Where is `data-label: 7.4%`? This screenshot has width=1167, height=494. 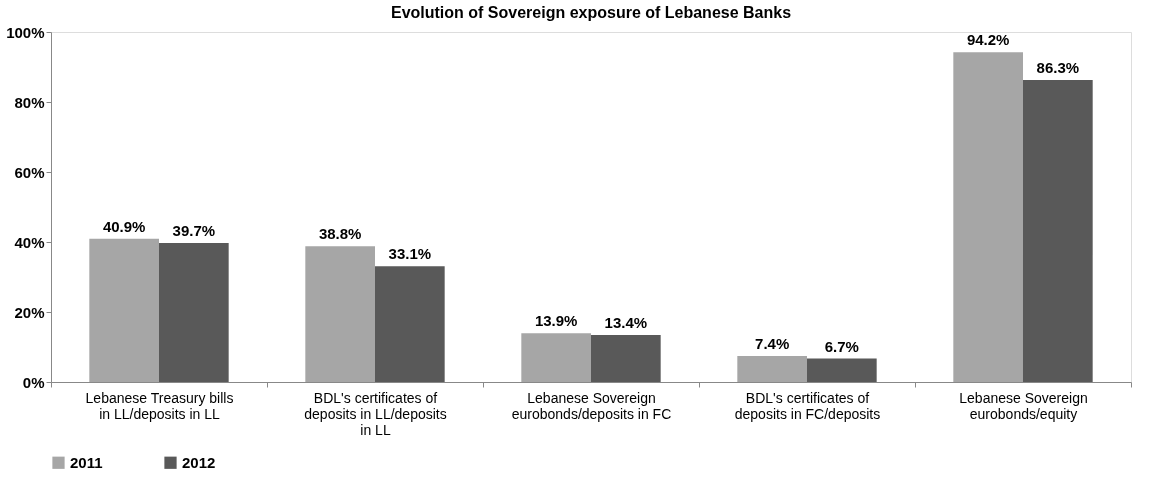 data-label: 7.4% is located at coordinates (772, 344).